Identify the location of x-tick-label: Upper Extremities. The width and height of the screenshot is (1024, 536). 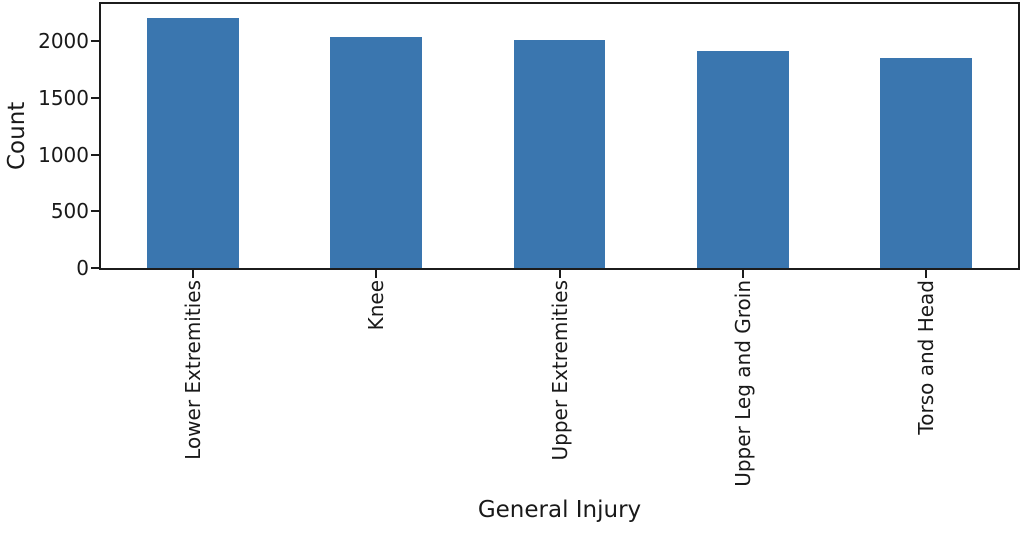
(559, 370).